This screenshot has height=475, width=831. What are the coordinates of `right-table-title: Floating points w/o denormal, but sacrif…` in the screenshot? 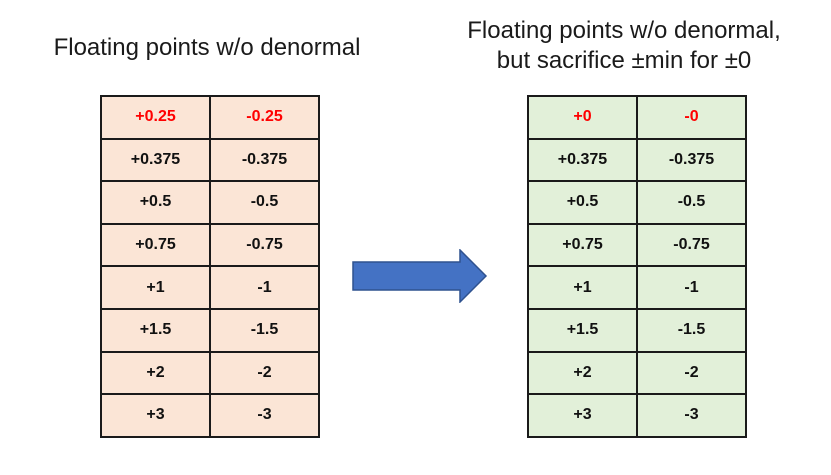 It's located at (624, 46).